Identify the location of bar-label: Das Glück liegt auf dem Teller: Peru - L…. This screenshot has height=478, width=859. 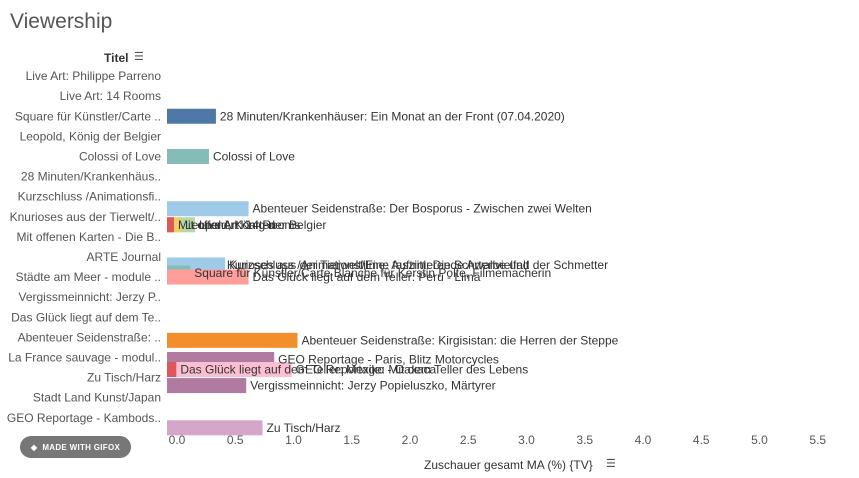
(367, 277).